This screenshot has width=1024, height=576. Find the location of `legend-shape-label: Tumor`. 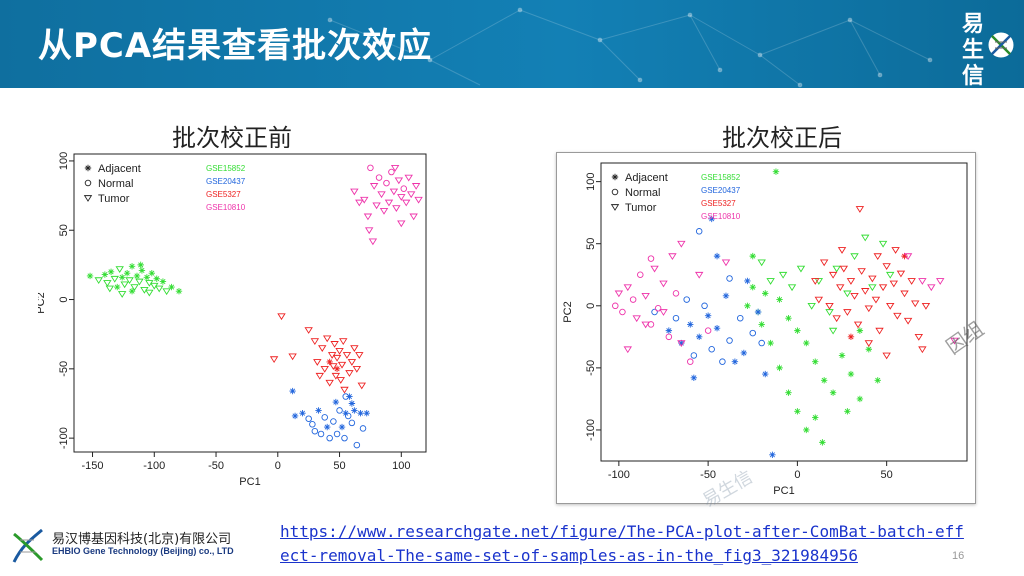

legend-shape-label: Tumor is located at coordinates (641, 208).